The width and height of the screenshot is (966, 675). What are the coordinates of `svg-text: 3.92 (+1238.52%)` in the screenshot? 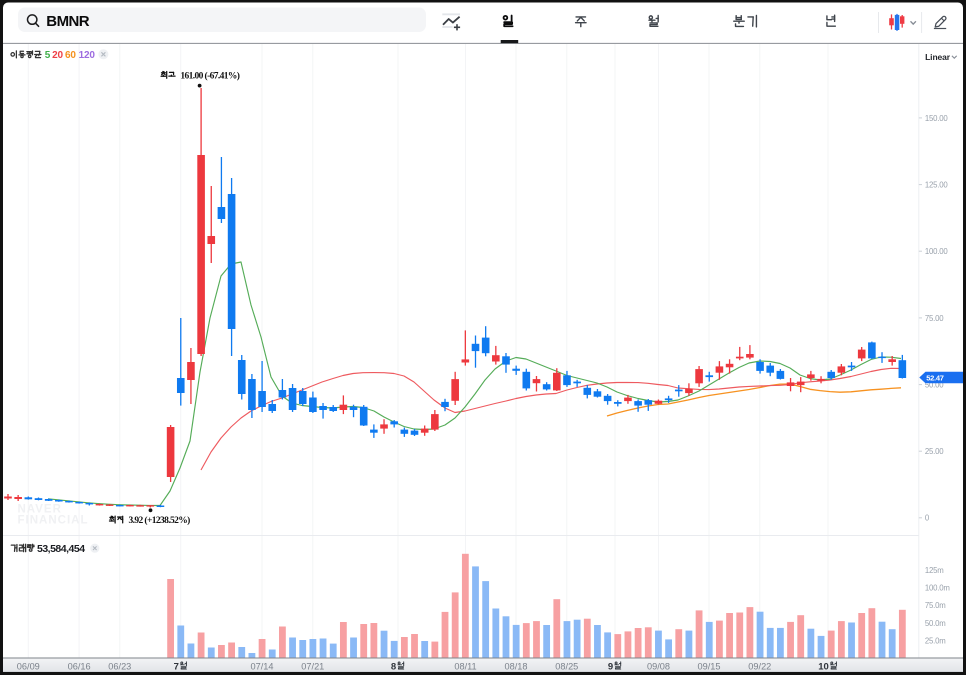 It's located at (160, 520).